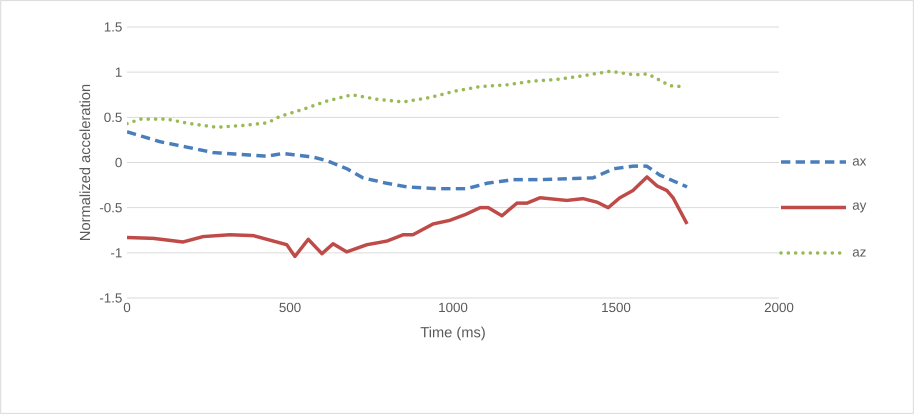 The width and height of the screenshot is (914, 414). Describe the element at coordinates (119, 72) in the screenshot. I see `y-tick-label: 1` at that location.